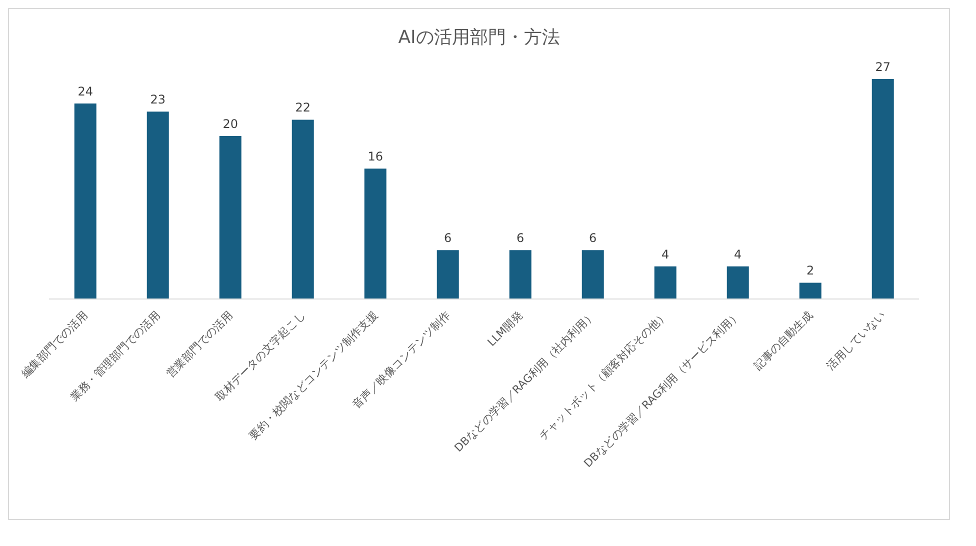 The height and width of the screenshot is (546, 976). I want to click on chart-title: AIの活用部門・方法, so click(479, 37).